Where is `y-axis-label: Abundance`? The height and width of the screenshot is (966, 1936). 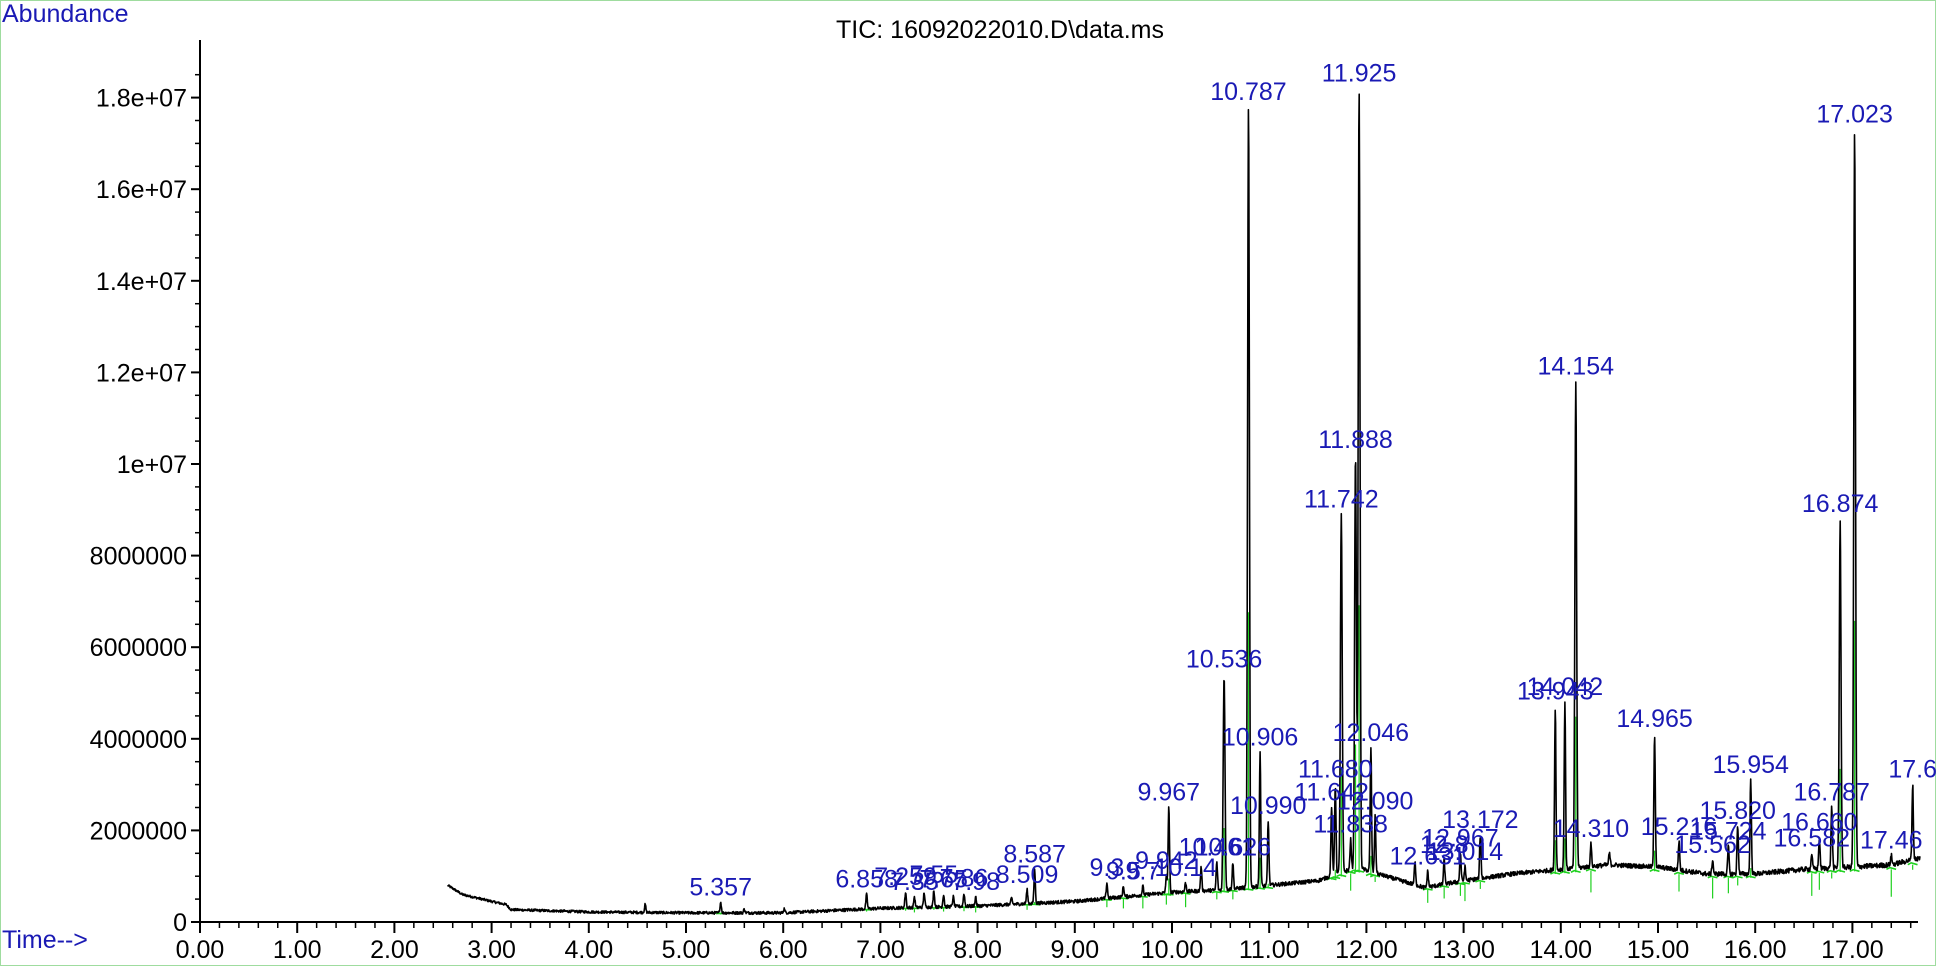 y-axis-label: Abundance is located at coordinates (65, 14).